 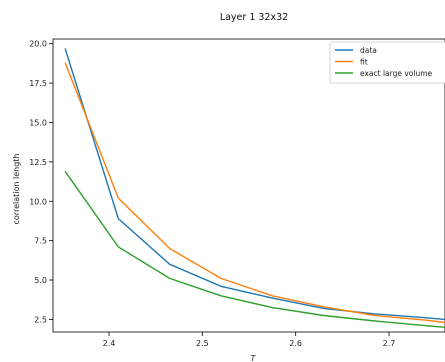 What do you see at coordinates (40, 280) in the screenshot?
I see `y-tick-label: 5.0` at bounding box center [40, 280].